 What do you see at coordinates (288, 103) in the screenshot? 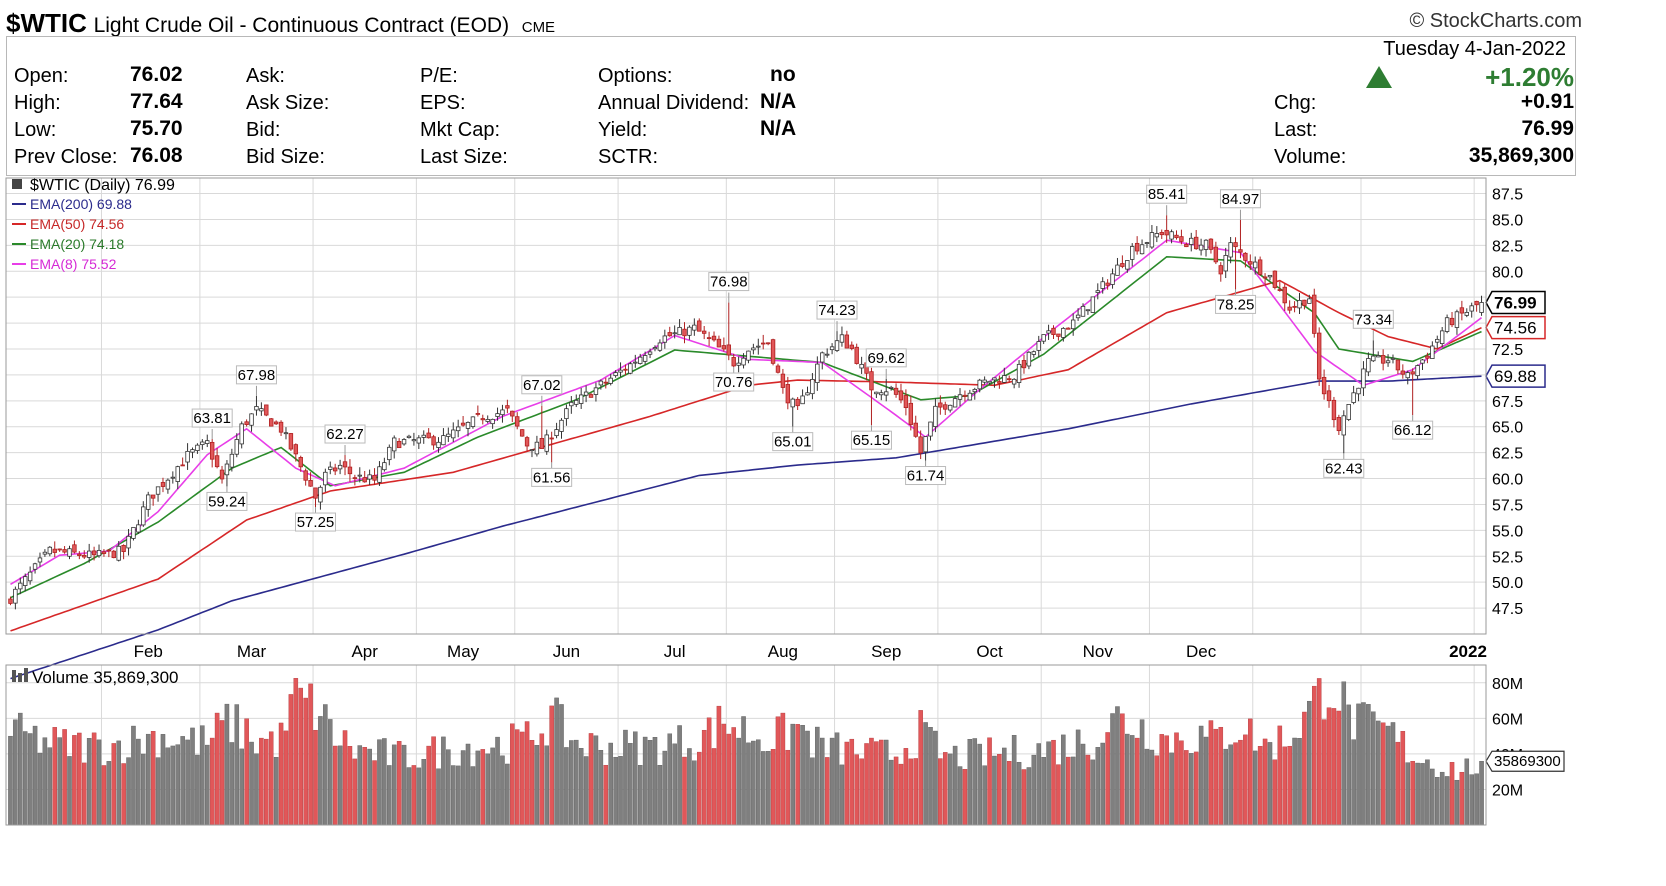
I see `ask-size-label: Ask Size:` at bounding box center [288, 103].